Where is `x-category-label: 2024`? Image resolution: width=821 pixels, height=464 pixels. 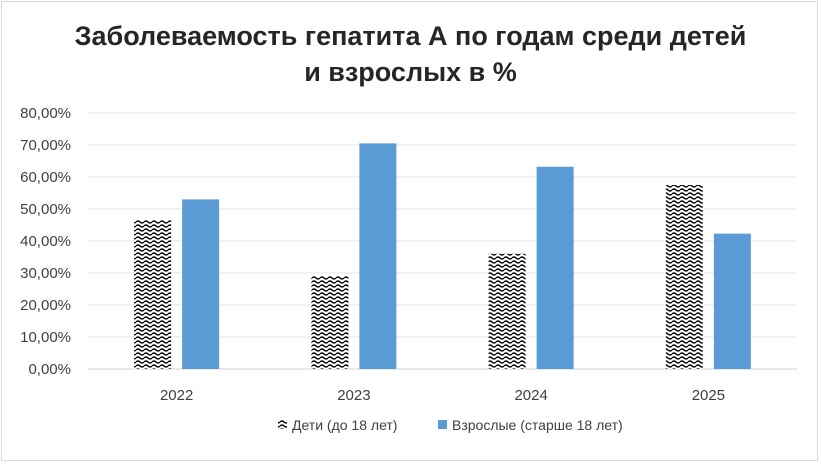 x-category-label: 2024 is located at coordinates (530, 395).